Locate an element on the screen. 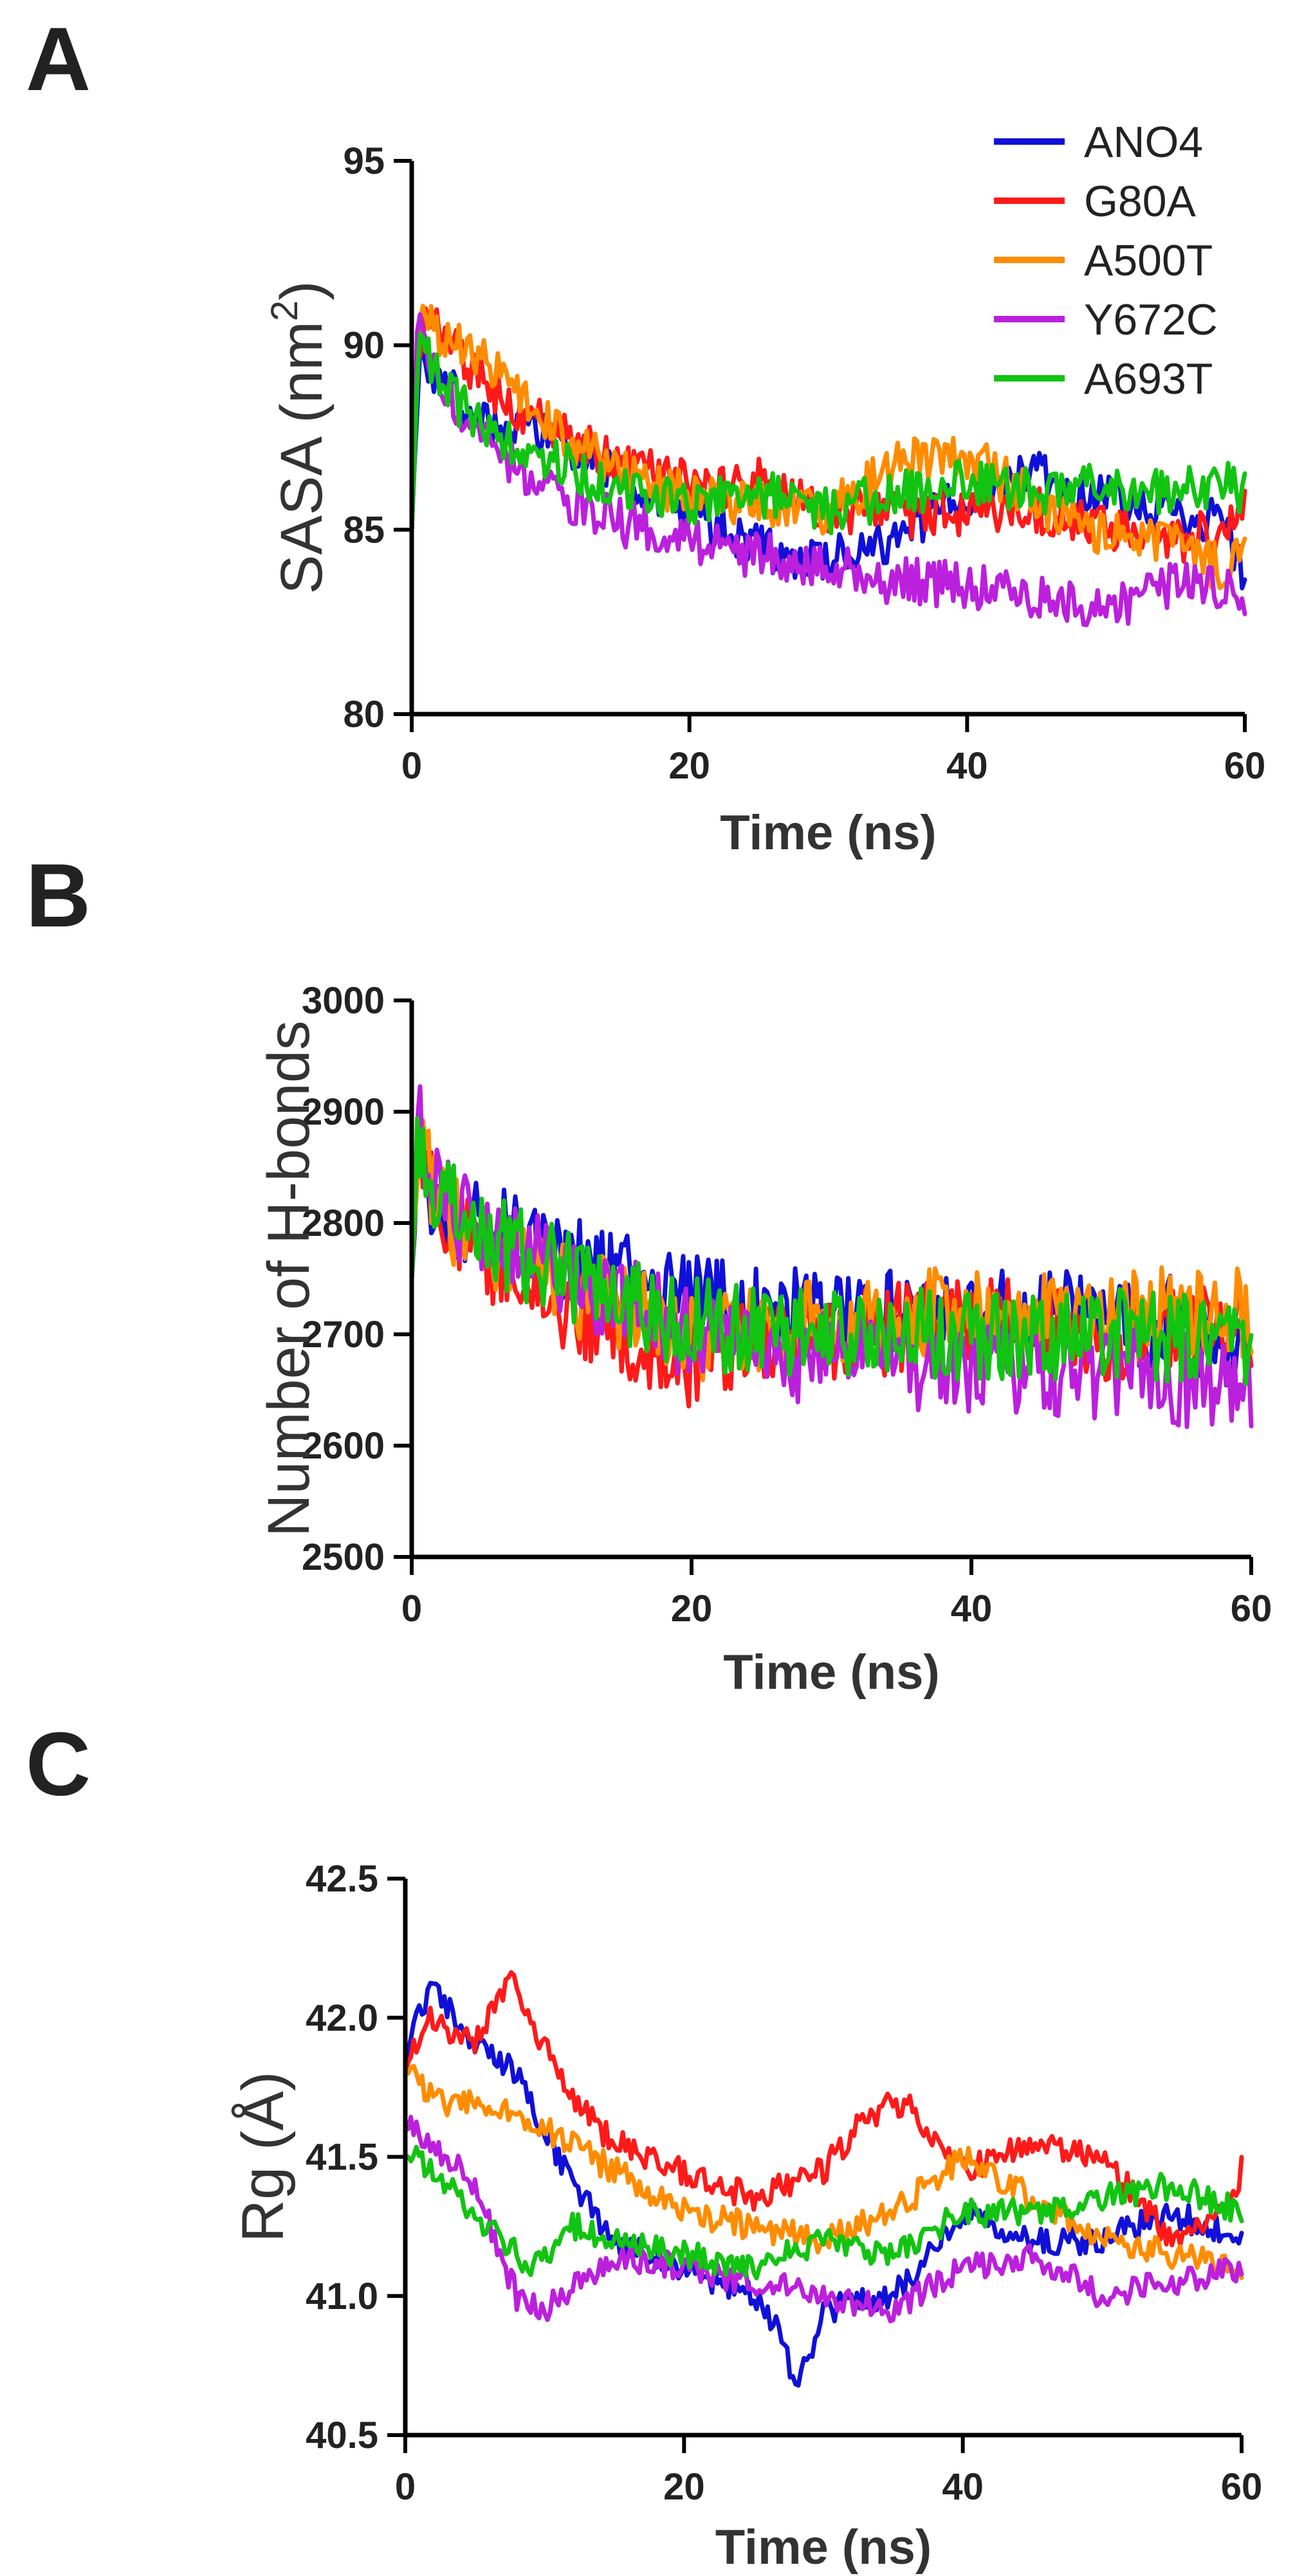 This screenshot has width=1313, height=2576. legend-item-ano4: ANO4 is located at coordinates (1098, 142).